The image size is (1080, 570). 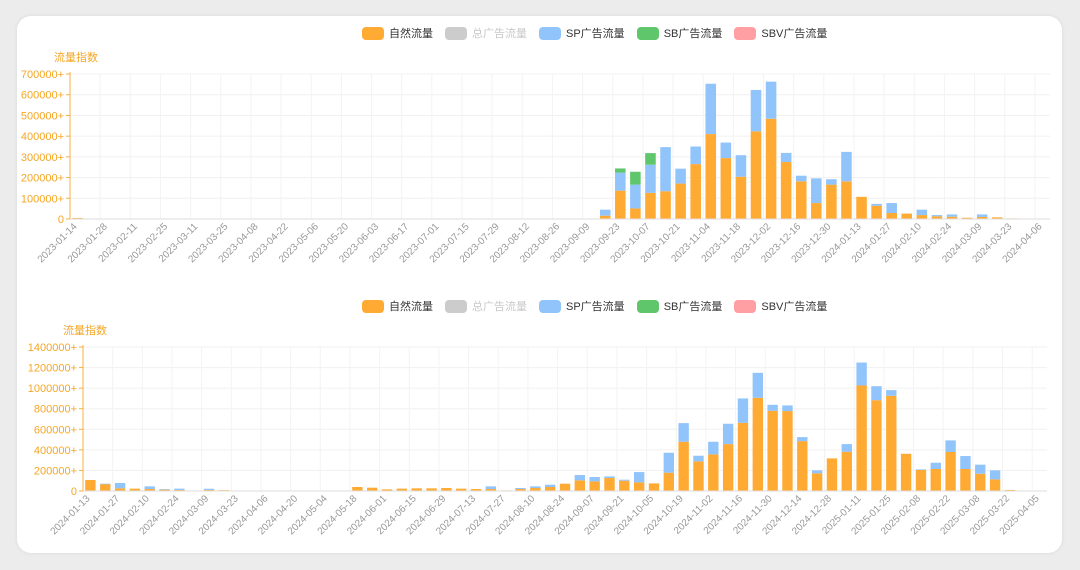 I want to click on y-tick-label: 300000+, so click(x=42, y=158).